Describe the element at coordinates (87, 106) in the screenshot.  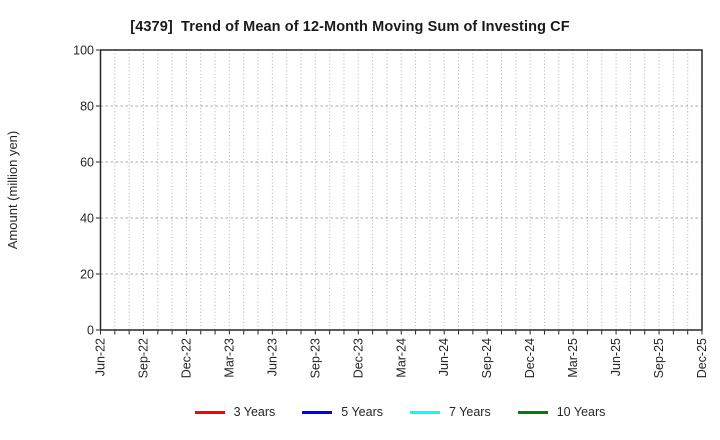
I see `y-tick-label: 80` at that location.